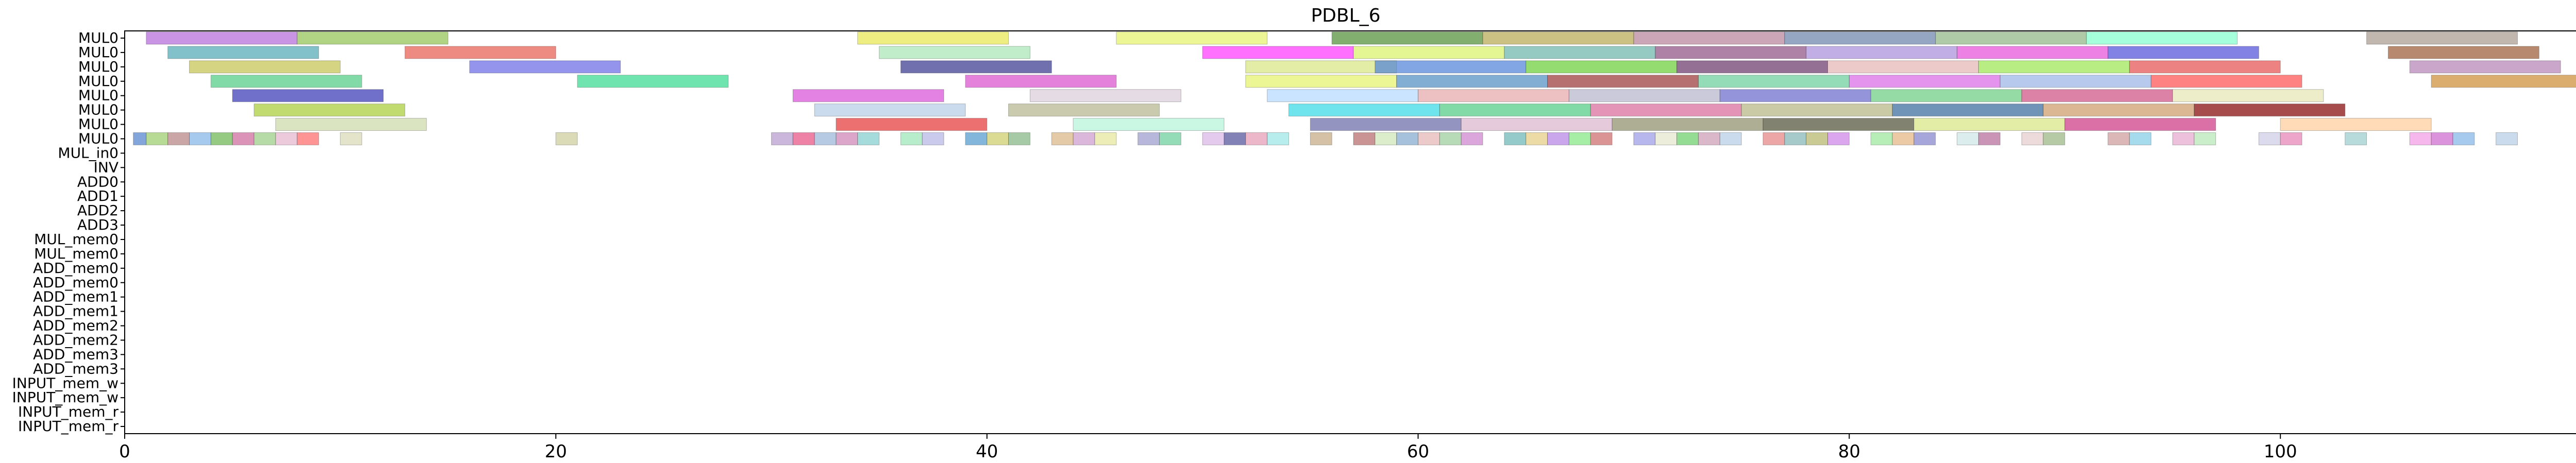  What do you see at coordinates (1849, 452) in the screenshot?
I see `x-tick-label: 80` at bounding box center [1849, 452].